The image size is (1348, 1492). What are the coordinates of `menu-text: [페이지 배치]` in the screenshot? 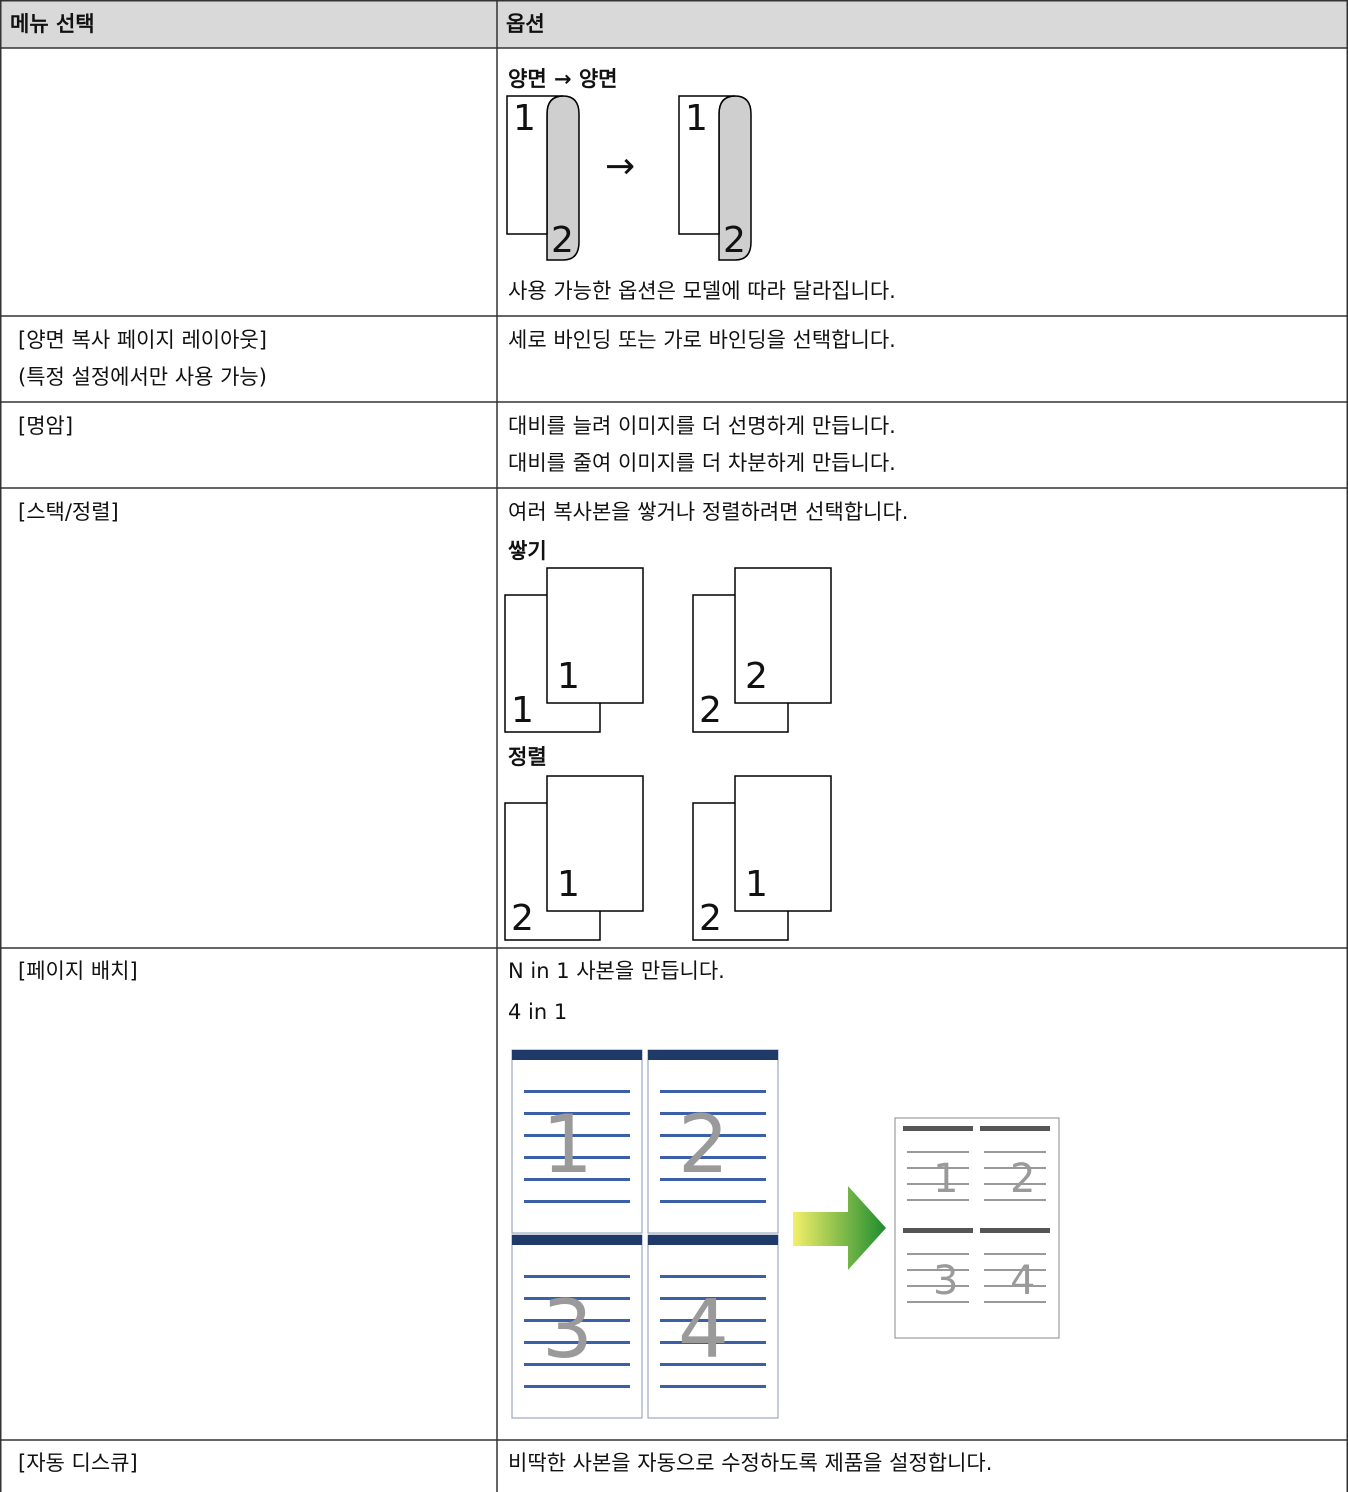 It's located at (78, 971).